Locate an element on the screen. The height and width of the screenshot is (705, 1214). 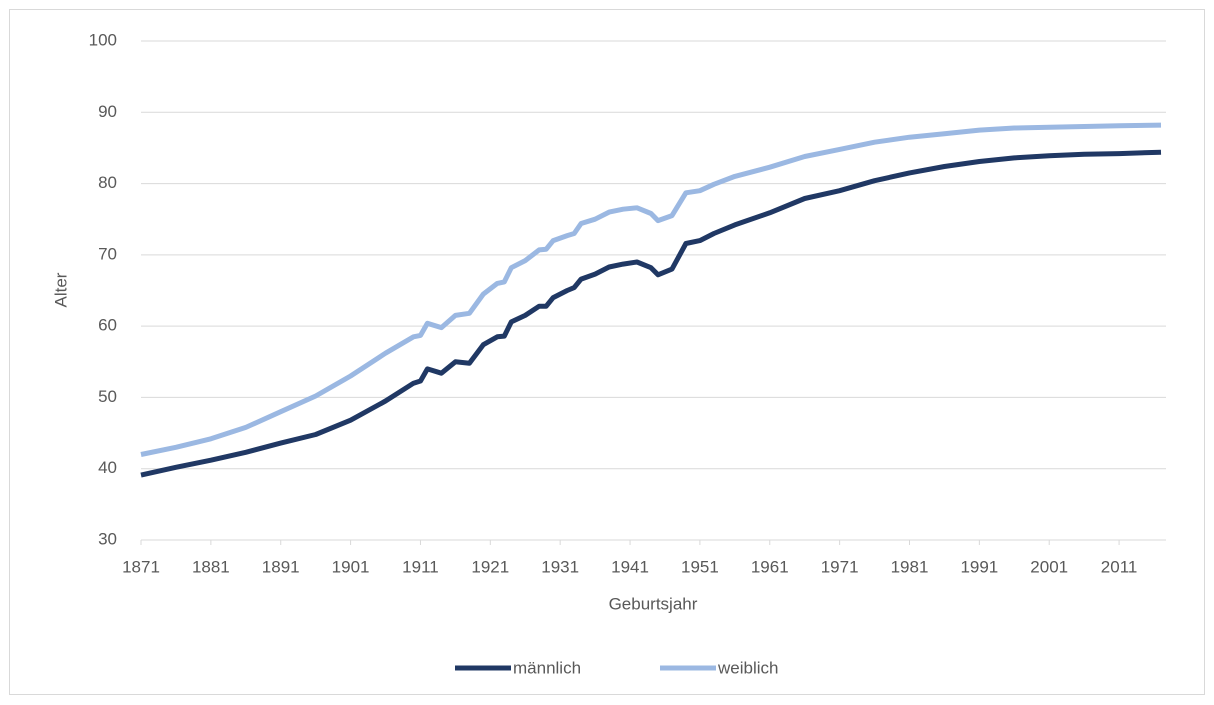
y-tick-label: 80 is located at coordinates (107, 182).